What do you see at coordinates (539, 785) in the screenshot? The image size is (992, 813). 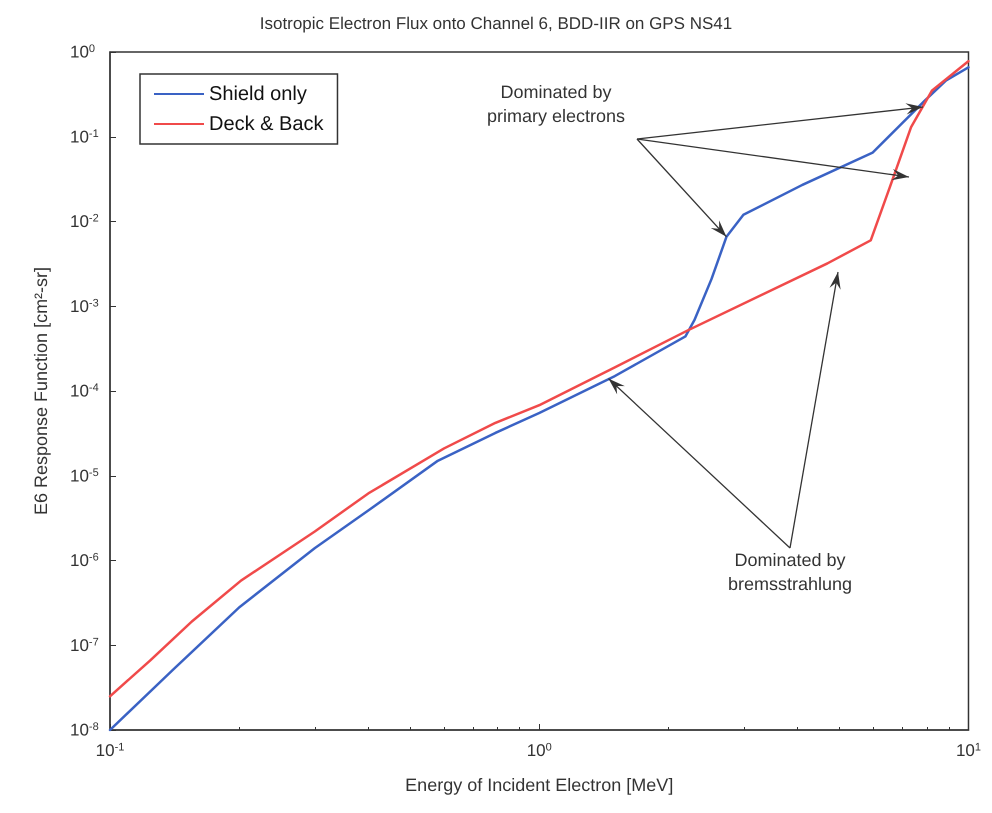 I see `x-axis-title: Energy of Incident Electron [MeV]` at bounding box center [539, 785].